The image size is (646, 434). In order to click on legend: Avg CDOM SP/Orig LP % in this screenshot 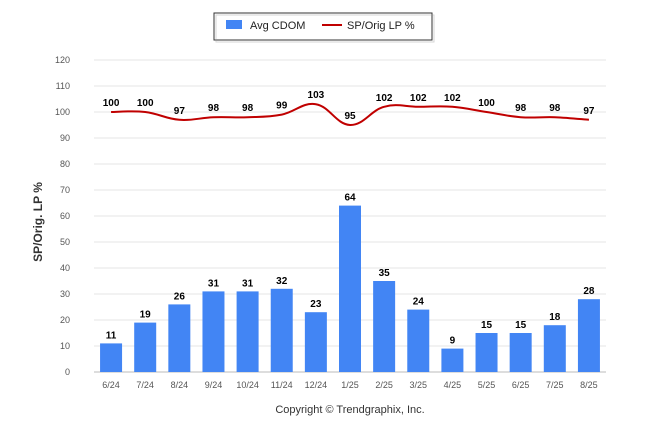, I will do `click(324, 27)`.